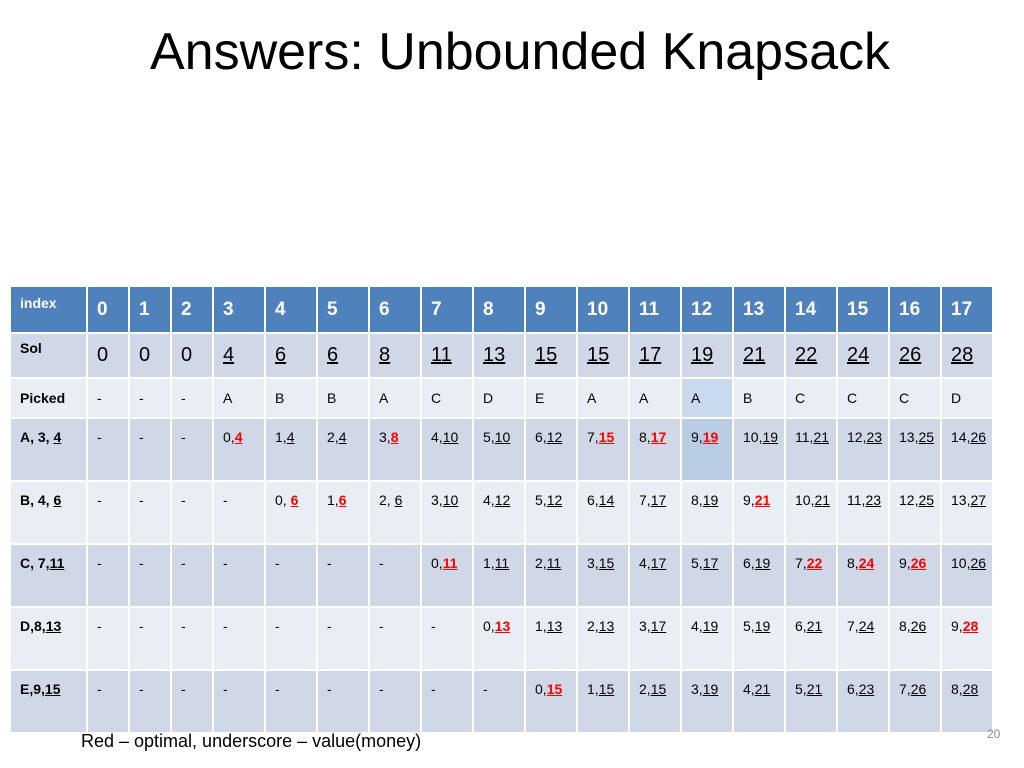 The width and height of the screenshot is (1024, 768). Describe the element at coordinates (655, 638) in the screenshot. I see `item-cell: 3,17` at that location.